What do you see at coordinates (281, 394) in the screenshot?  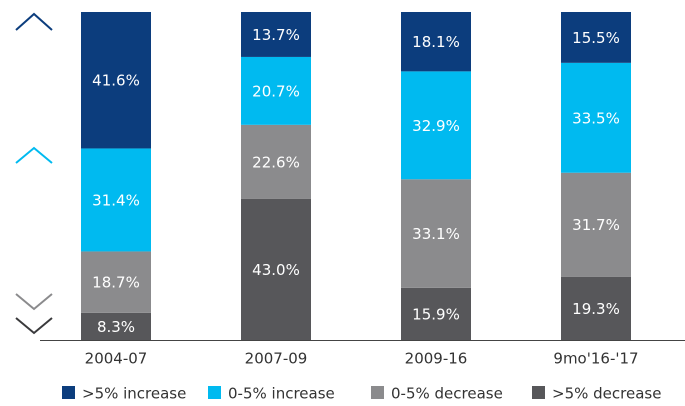 I see `legend-label: 0-5% increase` at bounding box center [281, 394].